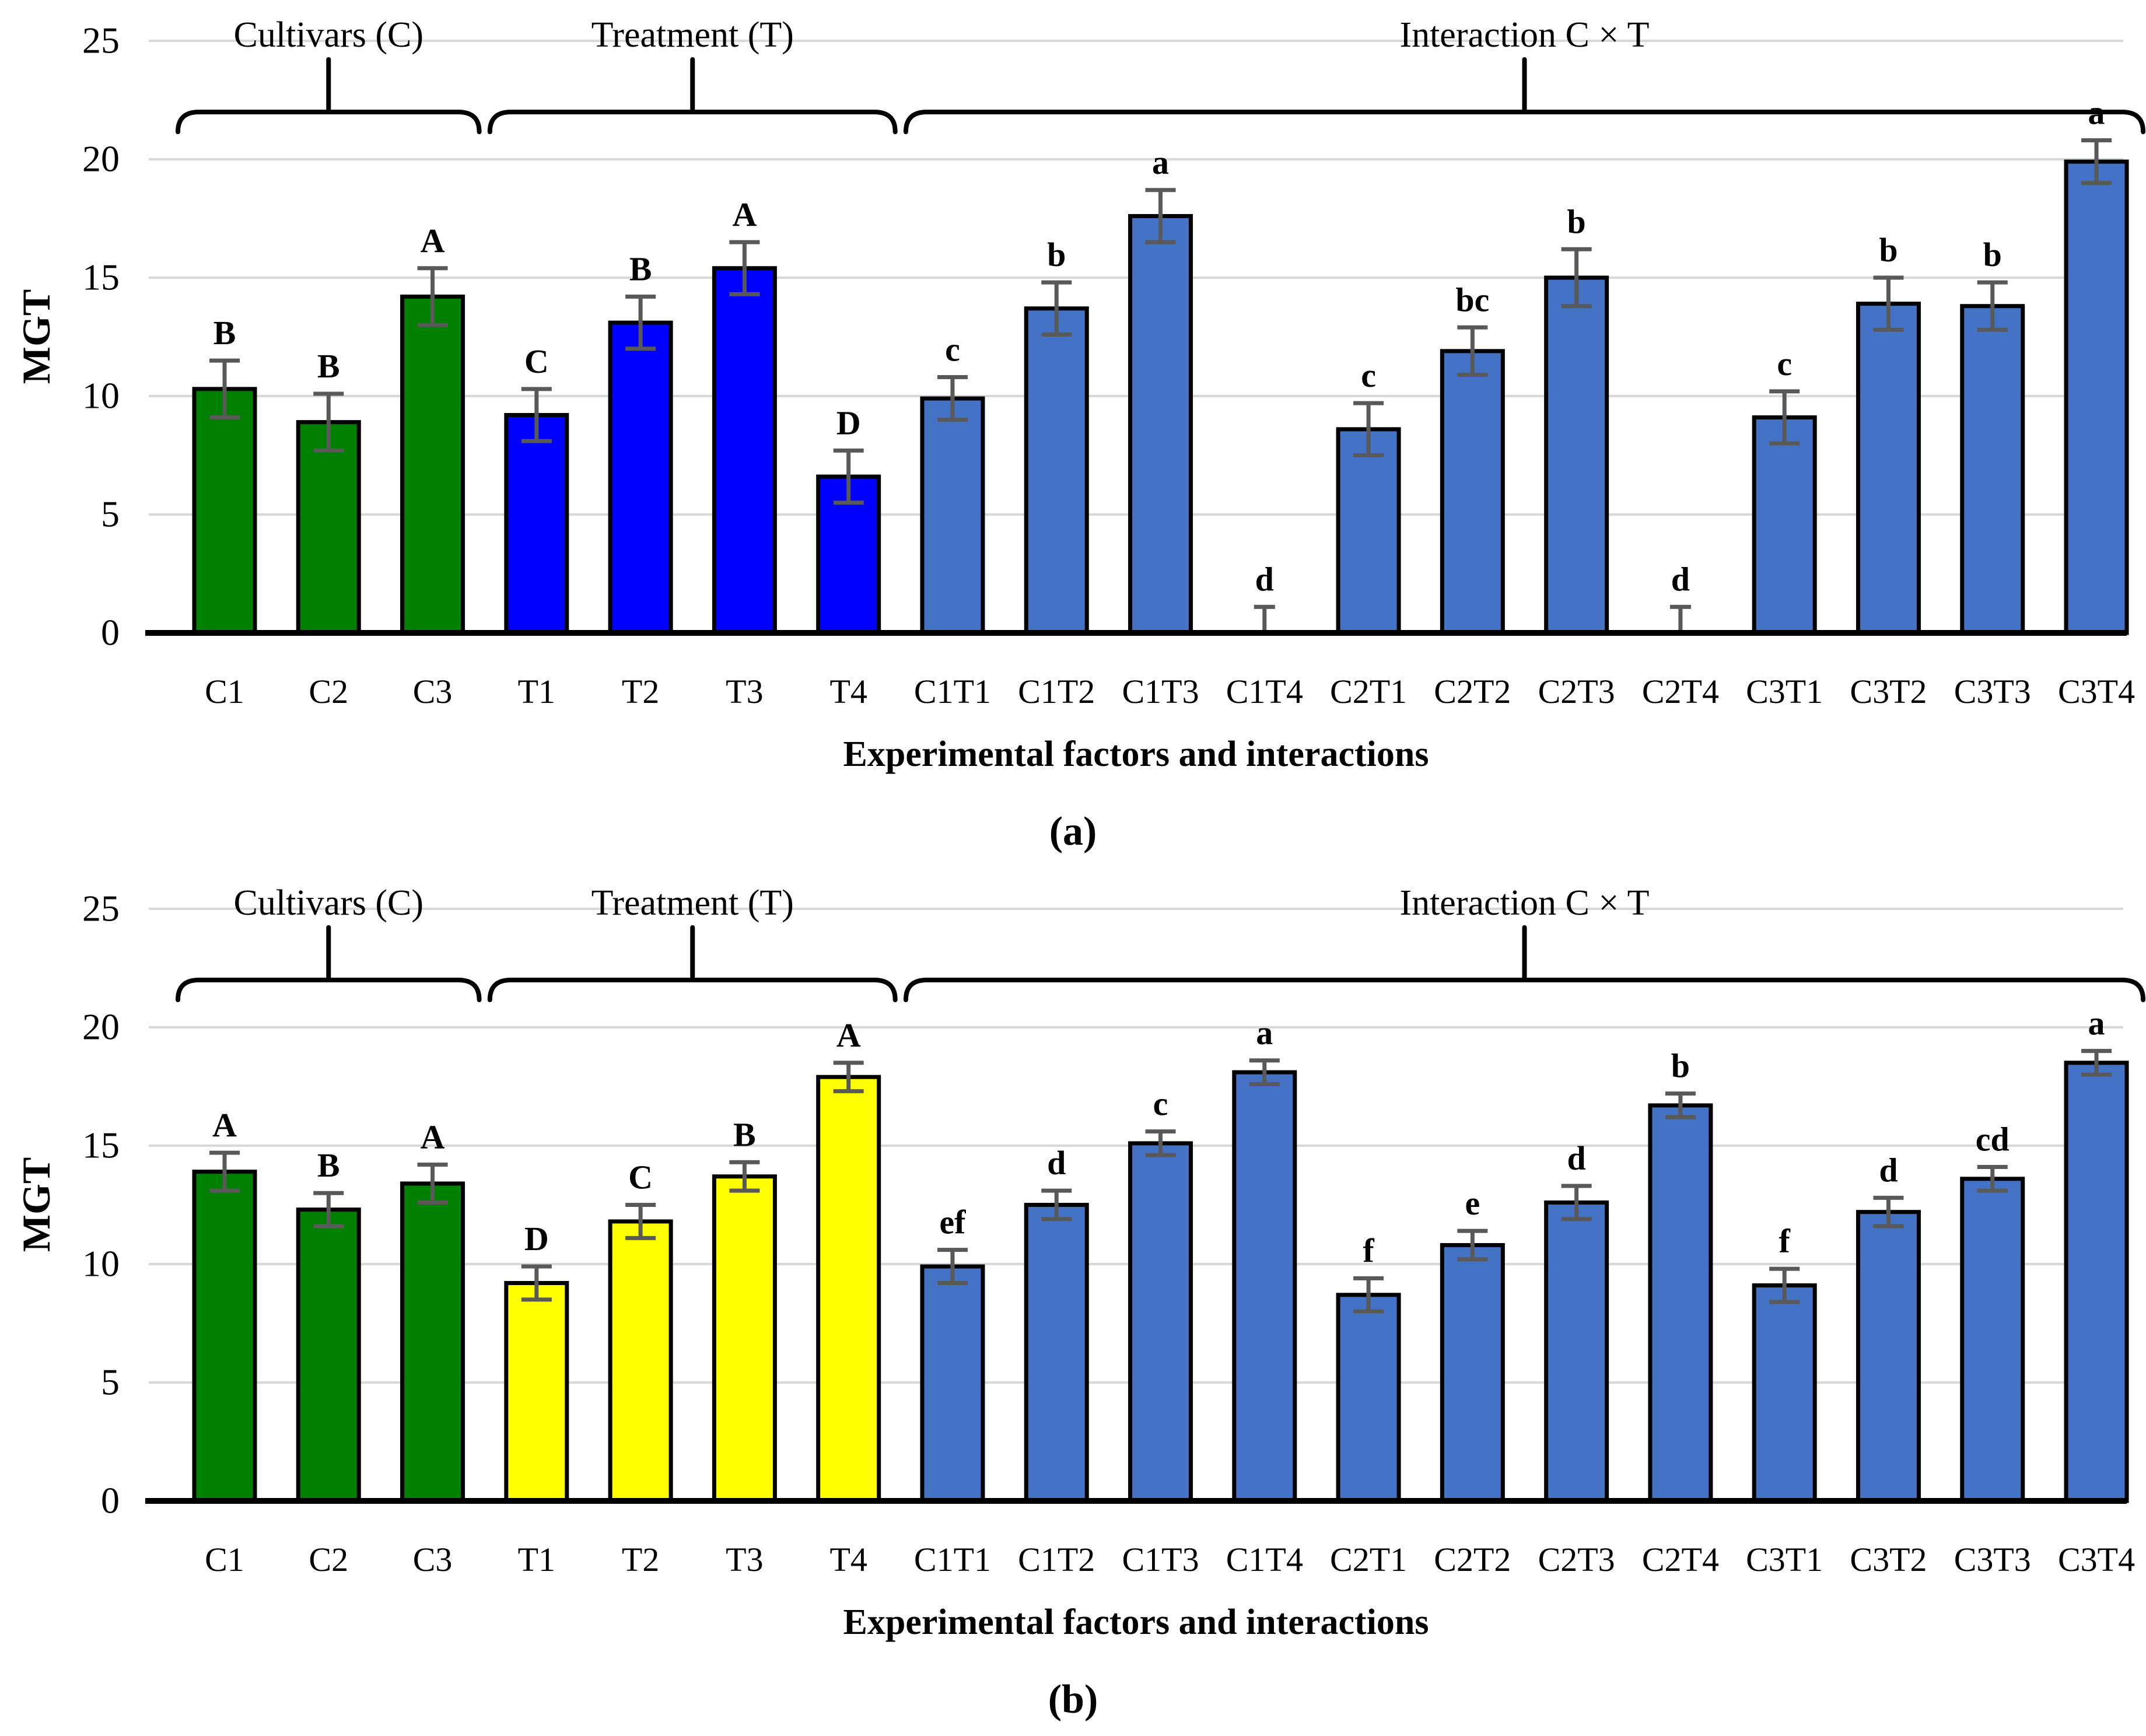 The height and width of the screenshot is (1736, 2146). I want to click on y-tick-label: 25, so click(101, 908).